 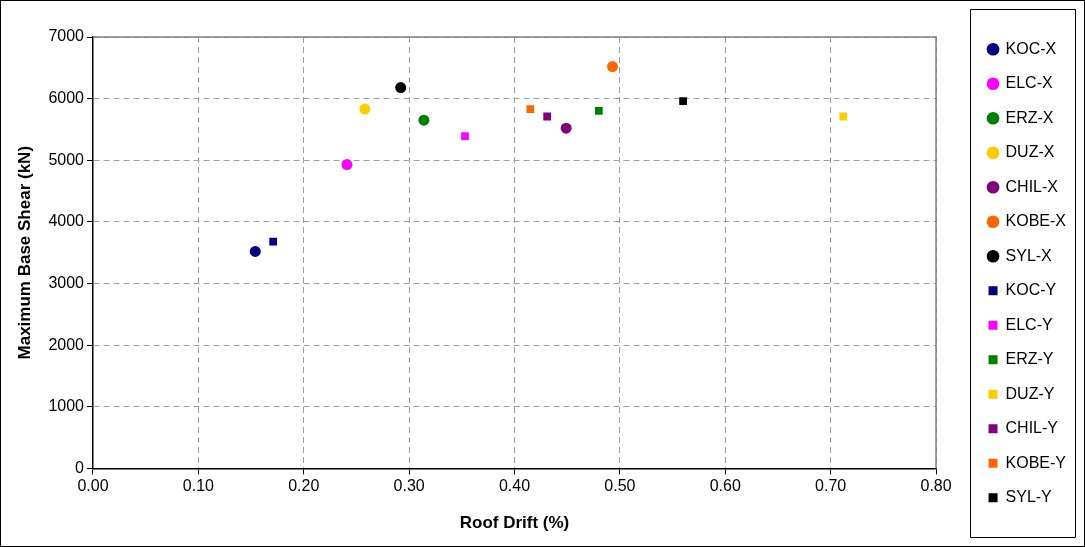 I want to click on x-tick-label: 0.00, so click(x=93, y=486).